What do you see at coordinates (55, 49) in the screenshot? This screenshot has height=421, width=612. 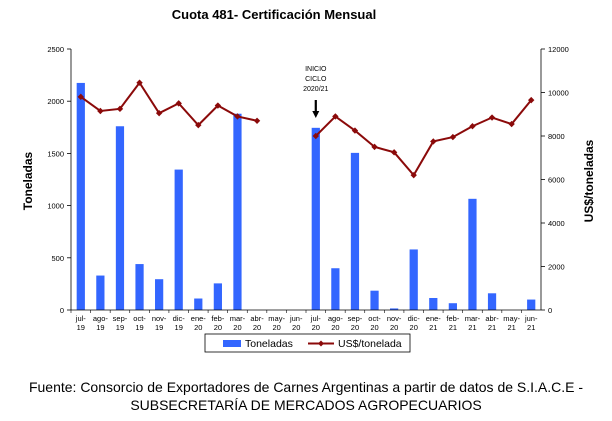 I see `y-left-tick-label: 2500` at bounding box center [55, 49].